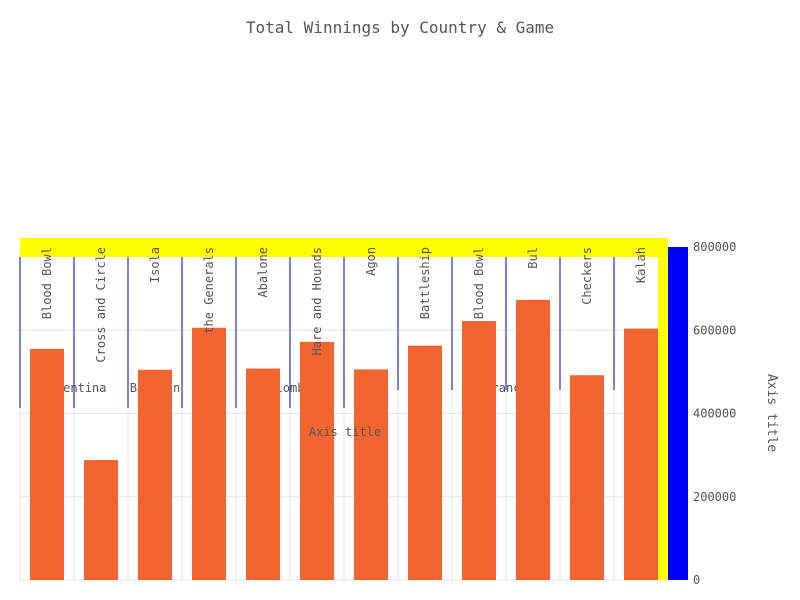  Describe the element at coordinates (371, 261) in the screenshot. I see `category-label: Agon` at that location.